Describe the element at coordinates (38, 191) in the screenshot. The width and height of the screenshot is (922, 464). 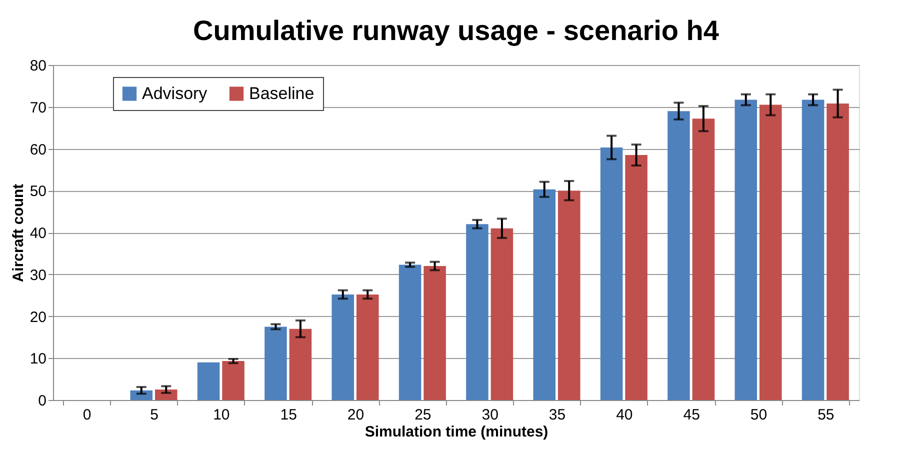
I see `y-tick-label: 50` at that location.